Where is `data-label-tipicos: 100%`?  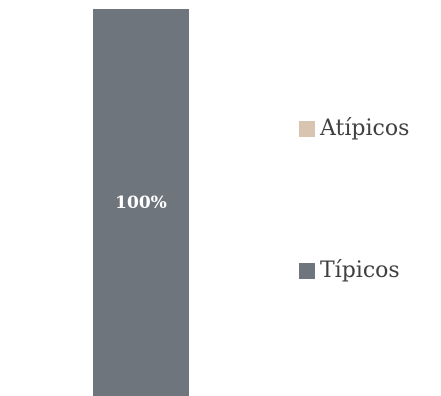 data-label-tipicos: 100% is located at coordinates (141, 203).